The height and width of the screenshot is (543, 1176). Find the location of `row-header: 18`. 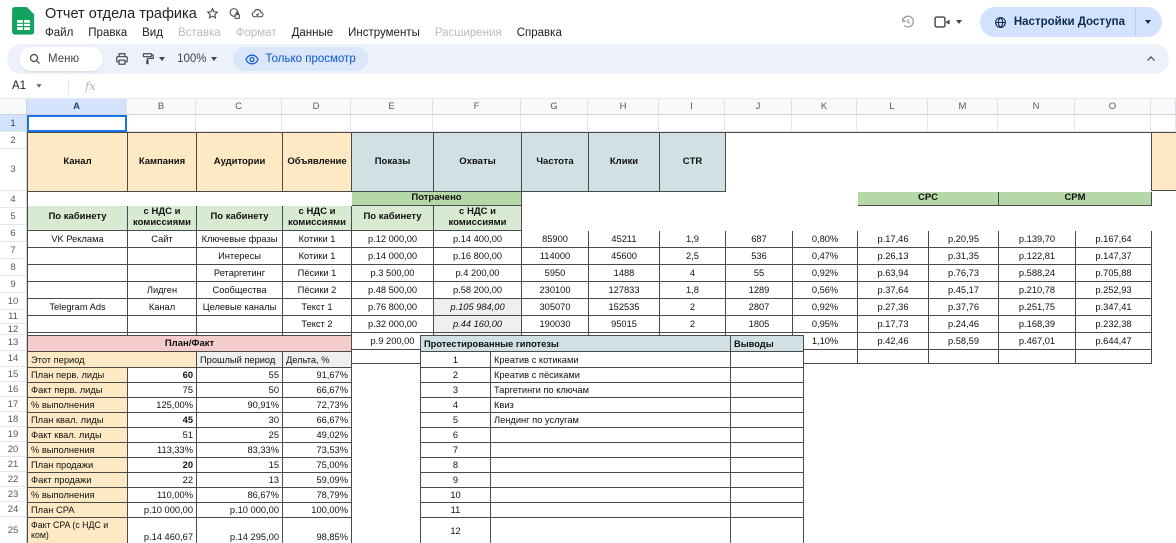

row-header: 18 is located at coordinates (13, 419).